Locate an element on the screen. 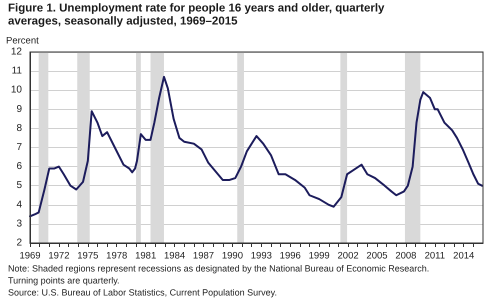 This screenshot has width=500, height=307. x-tick-label: 1981 is located at coordinates (145, 256).